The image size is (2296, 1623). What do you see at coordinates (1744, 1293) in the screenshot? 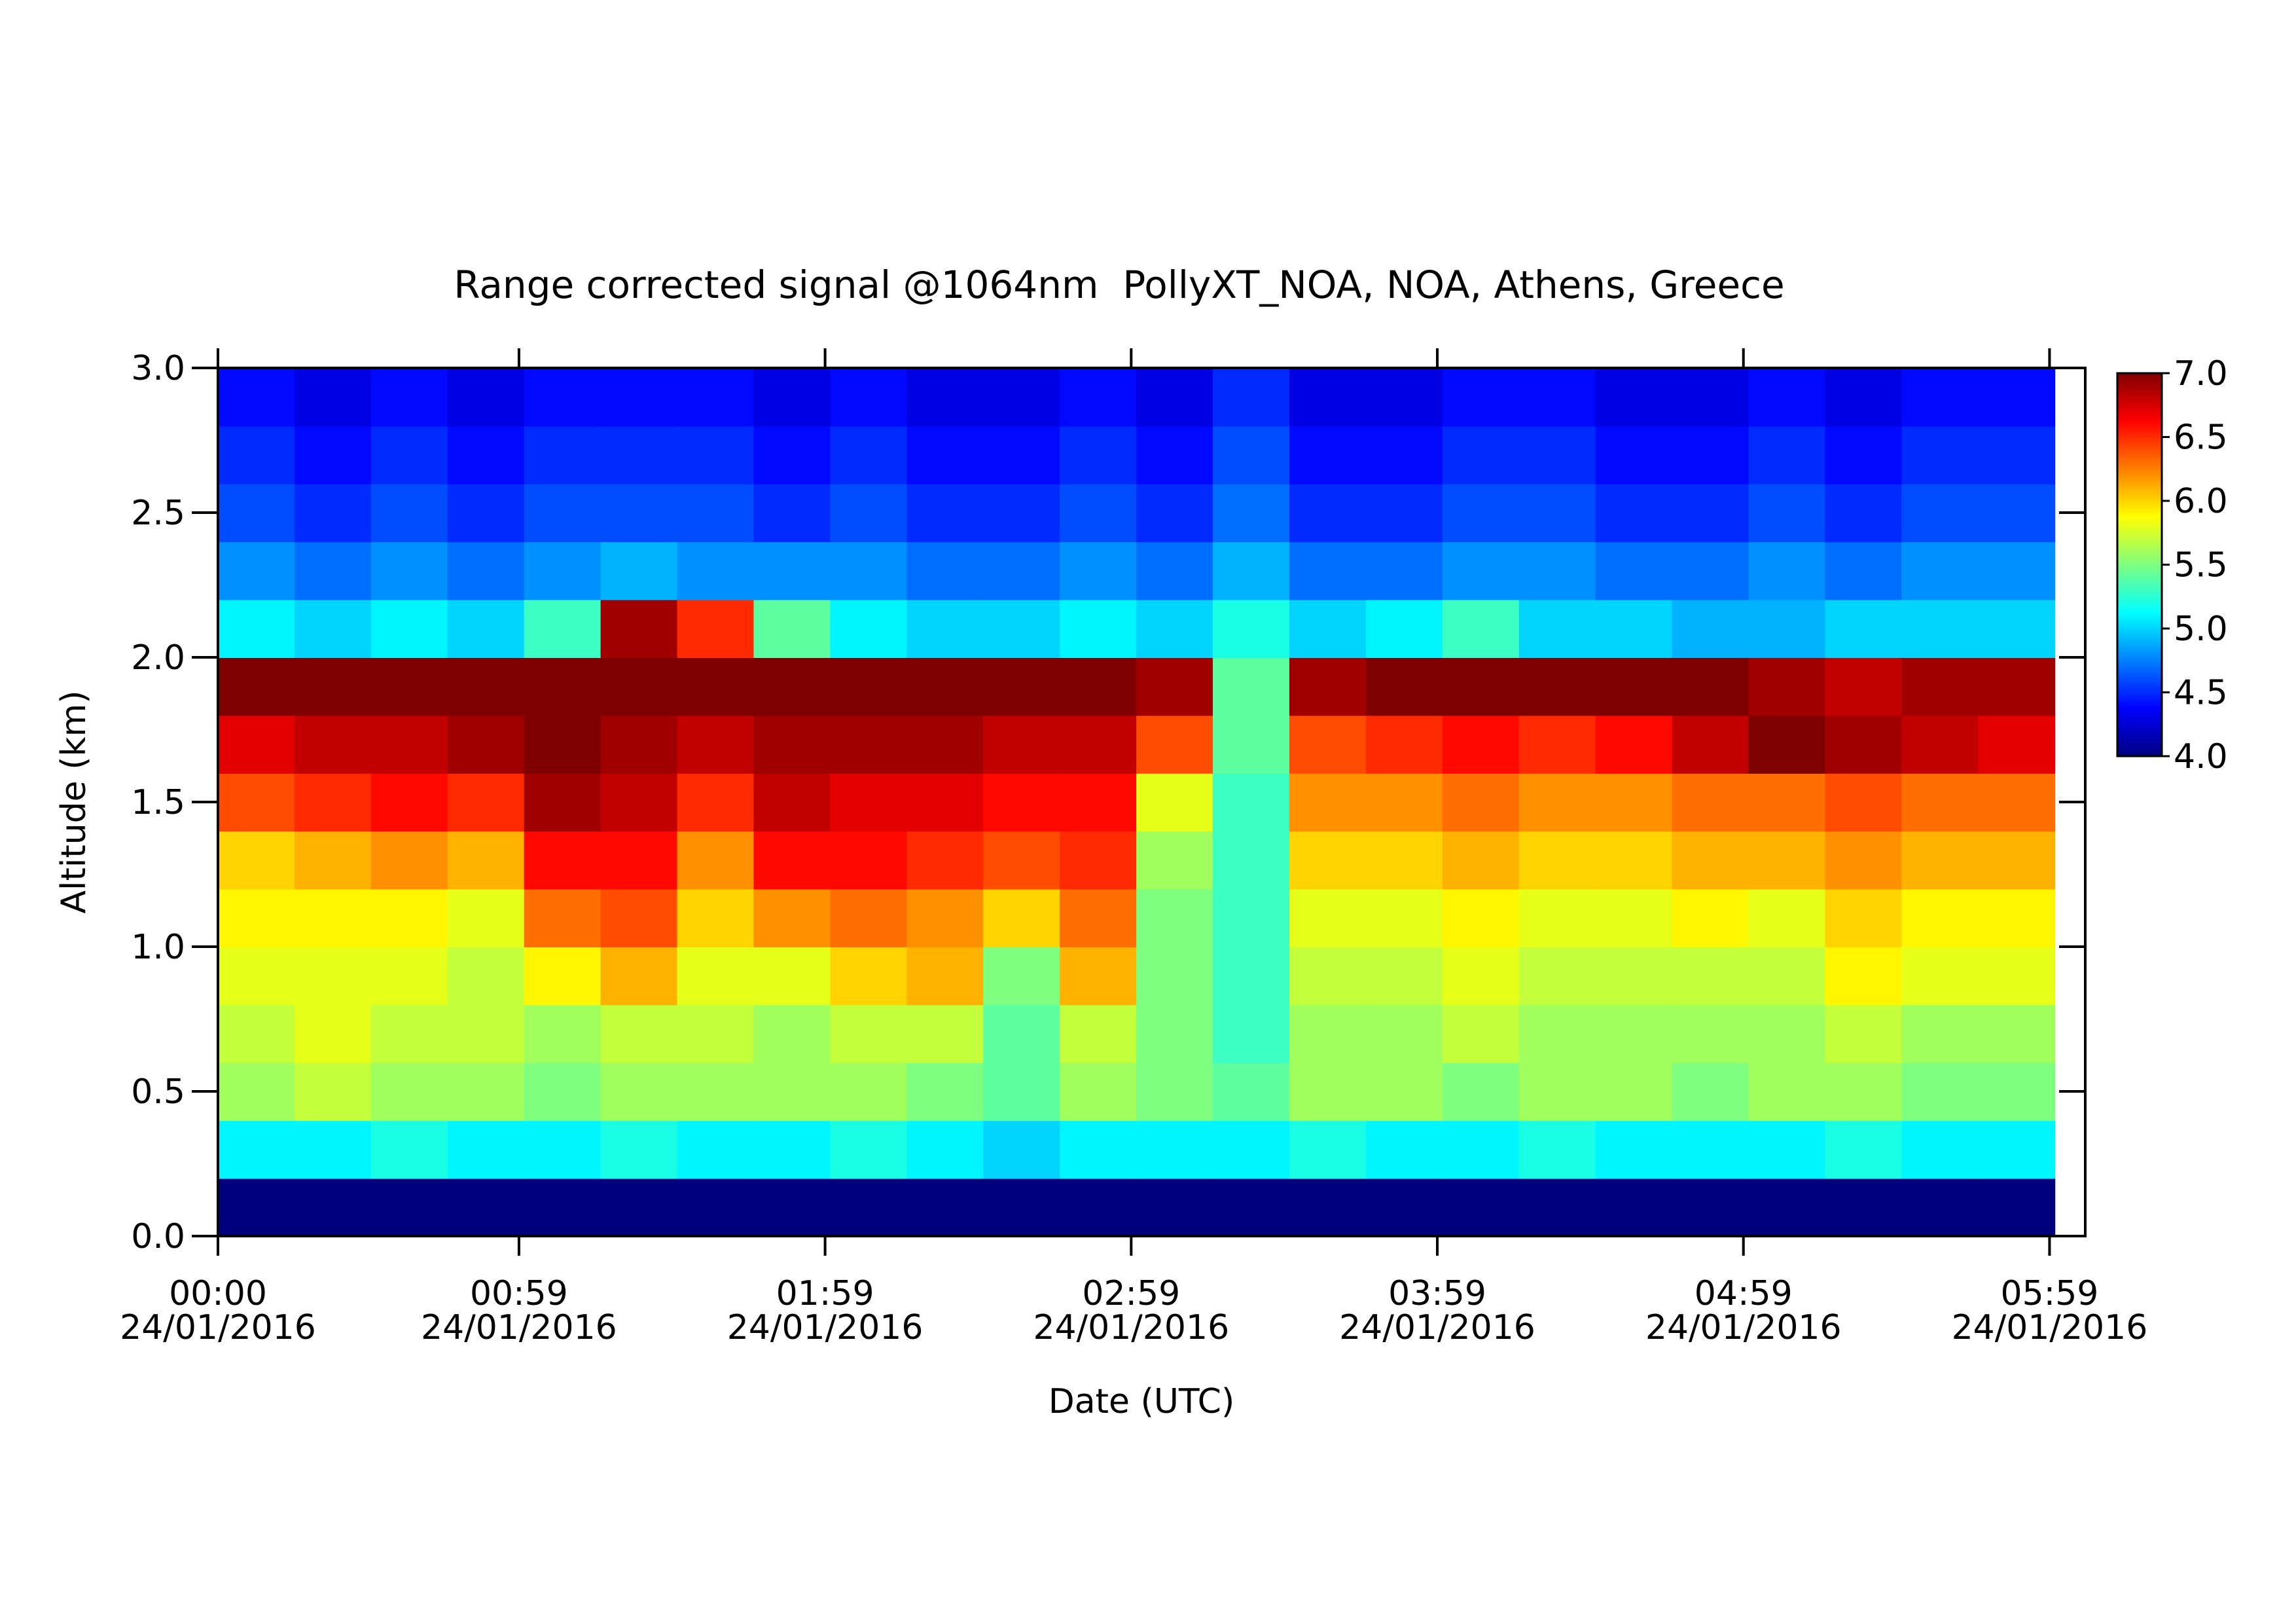
I see `x-tick-label-line: 04:59` at bounding box center [1744, 1293].